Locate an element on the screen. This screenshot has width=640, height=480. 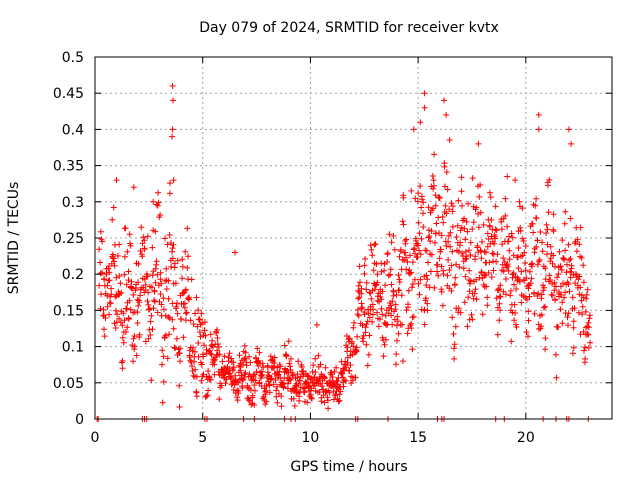
x-tick-label: 15 is located at coordinates (418, 438).